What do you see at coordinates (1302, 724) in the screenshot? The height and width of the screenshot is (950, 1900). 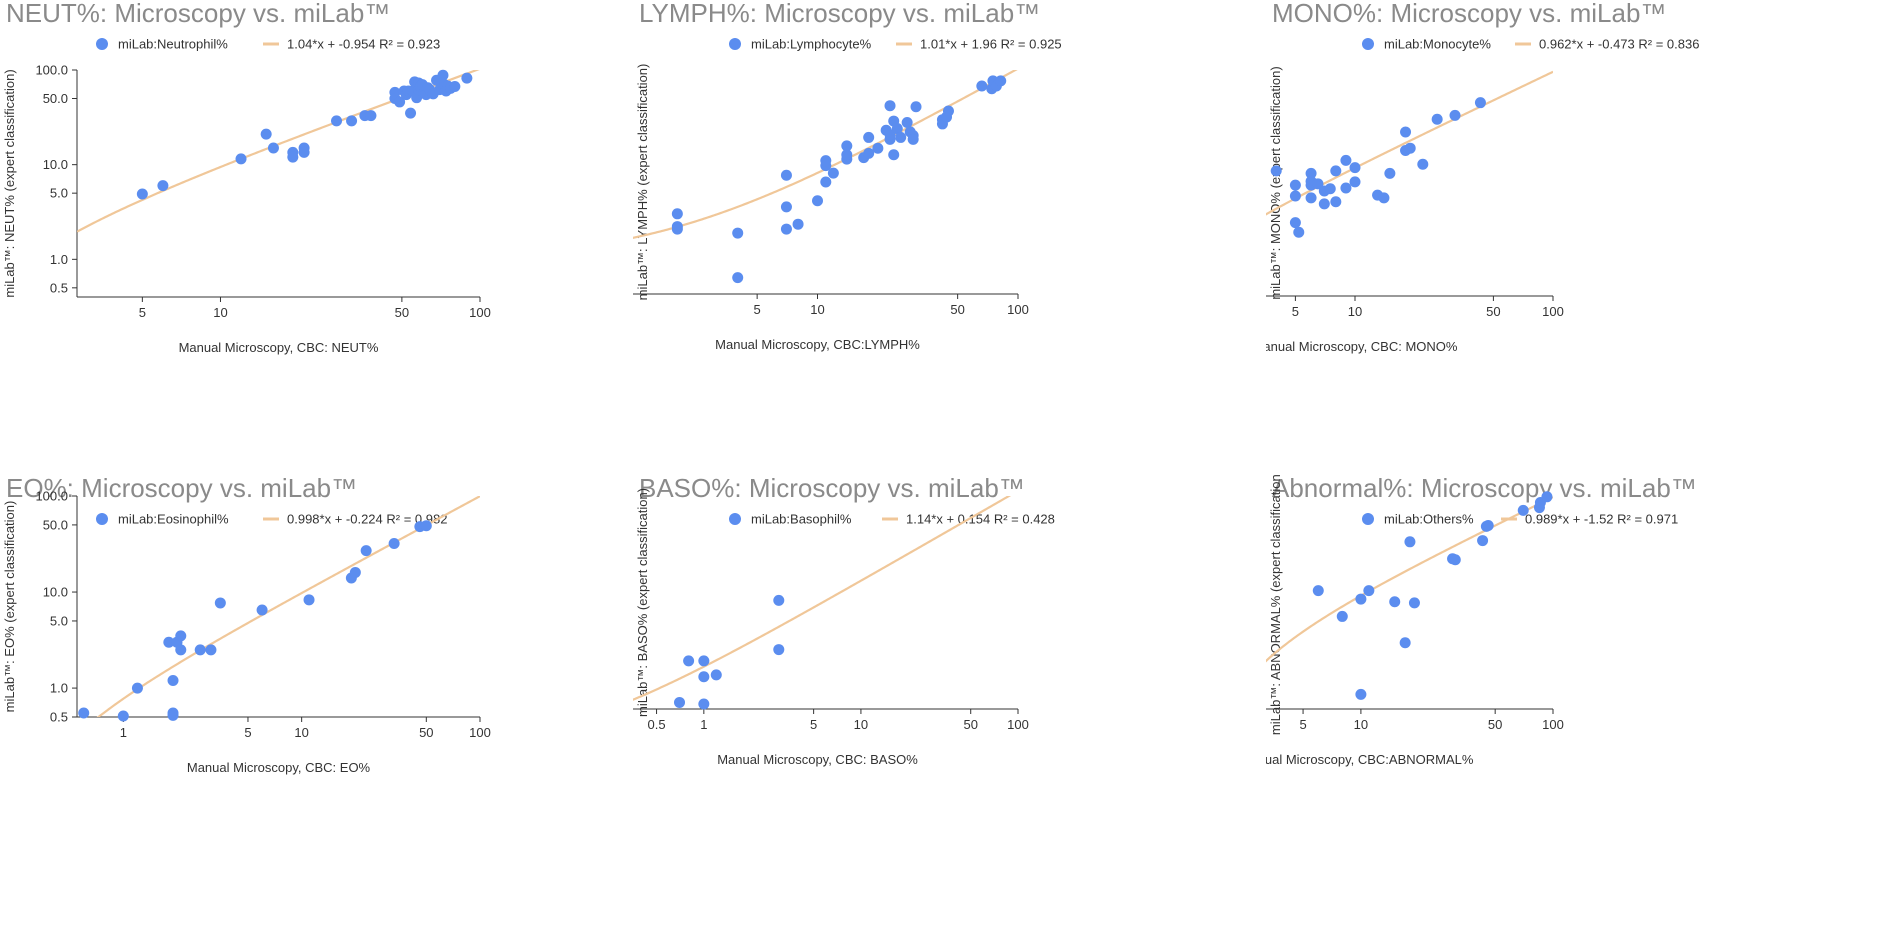 I see `x-tick-label: 5` at bounding box center [1302, 724].